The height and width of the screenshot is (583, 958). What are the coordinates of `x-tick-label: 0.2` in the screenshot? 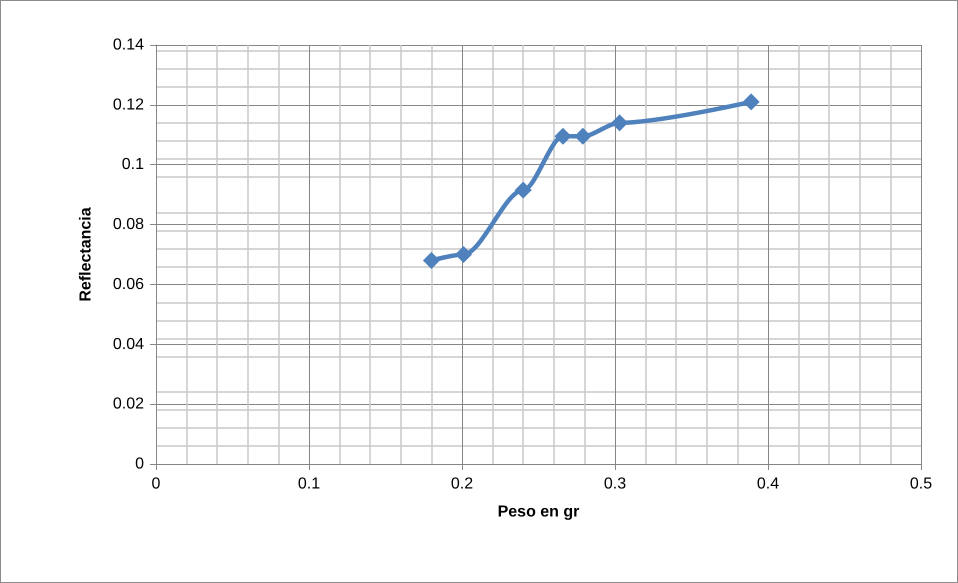 It's located at (462, 484).